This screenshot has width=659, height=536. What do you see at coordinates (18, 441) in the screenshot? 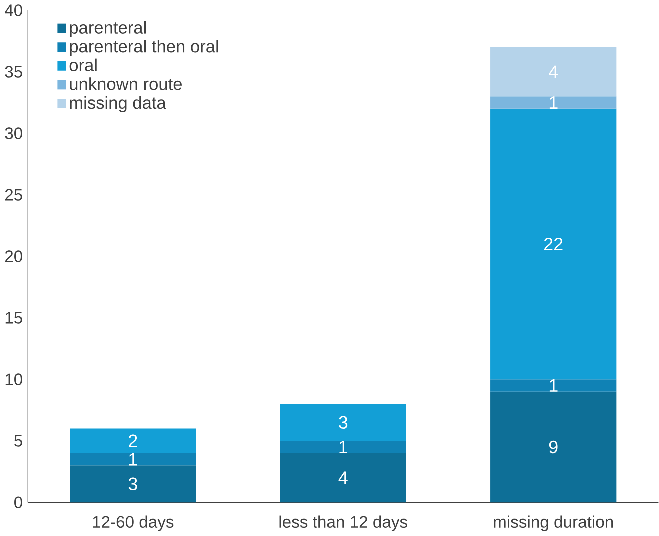
I see `y-tick-label: 5` at bounding box center [18, 441].